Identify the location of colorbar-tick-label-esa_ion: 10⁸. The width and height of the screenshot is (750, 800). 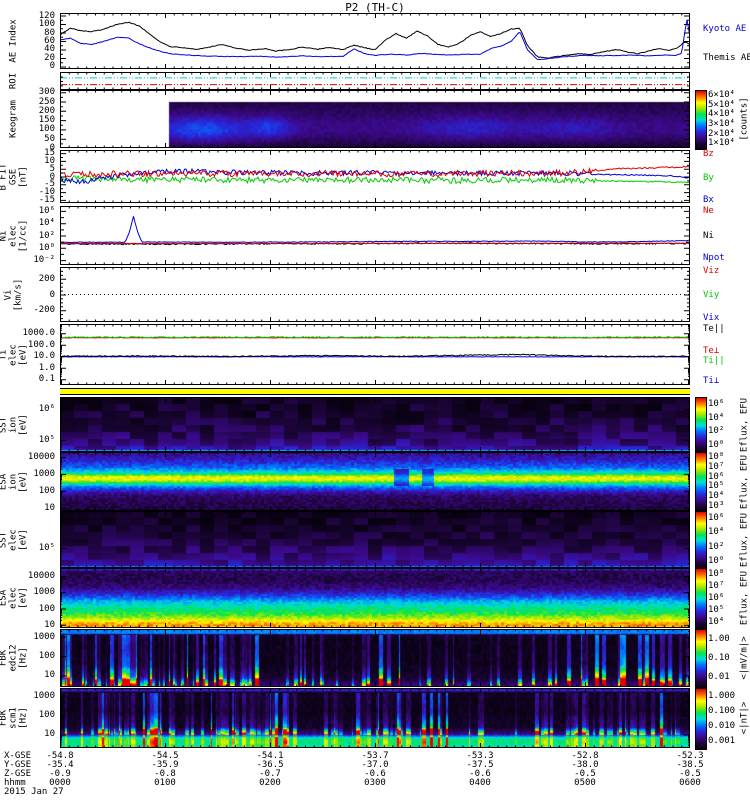
(716, 456).